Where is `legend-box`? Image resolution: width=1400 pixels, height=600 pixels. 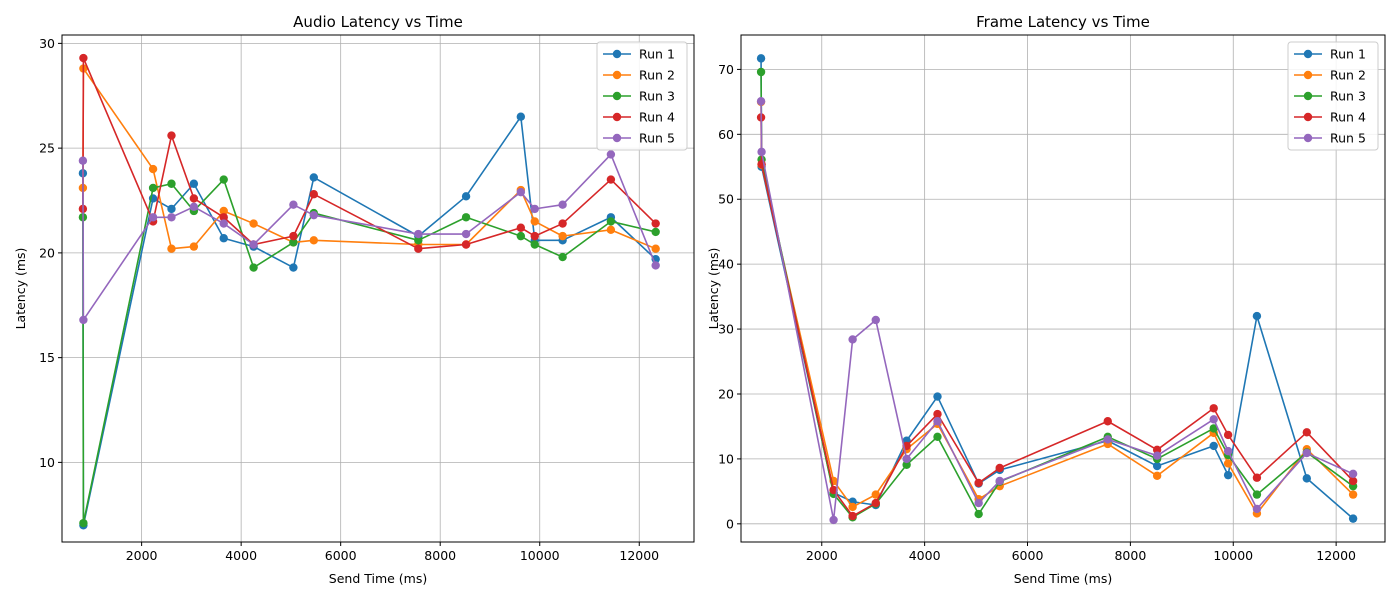 legend-box is located at coordinates (642, 96).